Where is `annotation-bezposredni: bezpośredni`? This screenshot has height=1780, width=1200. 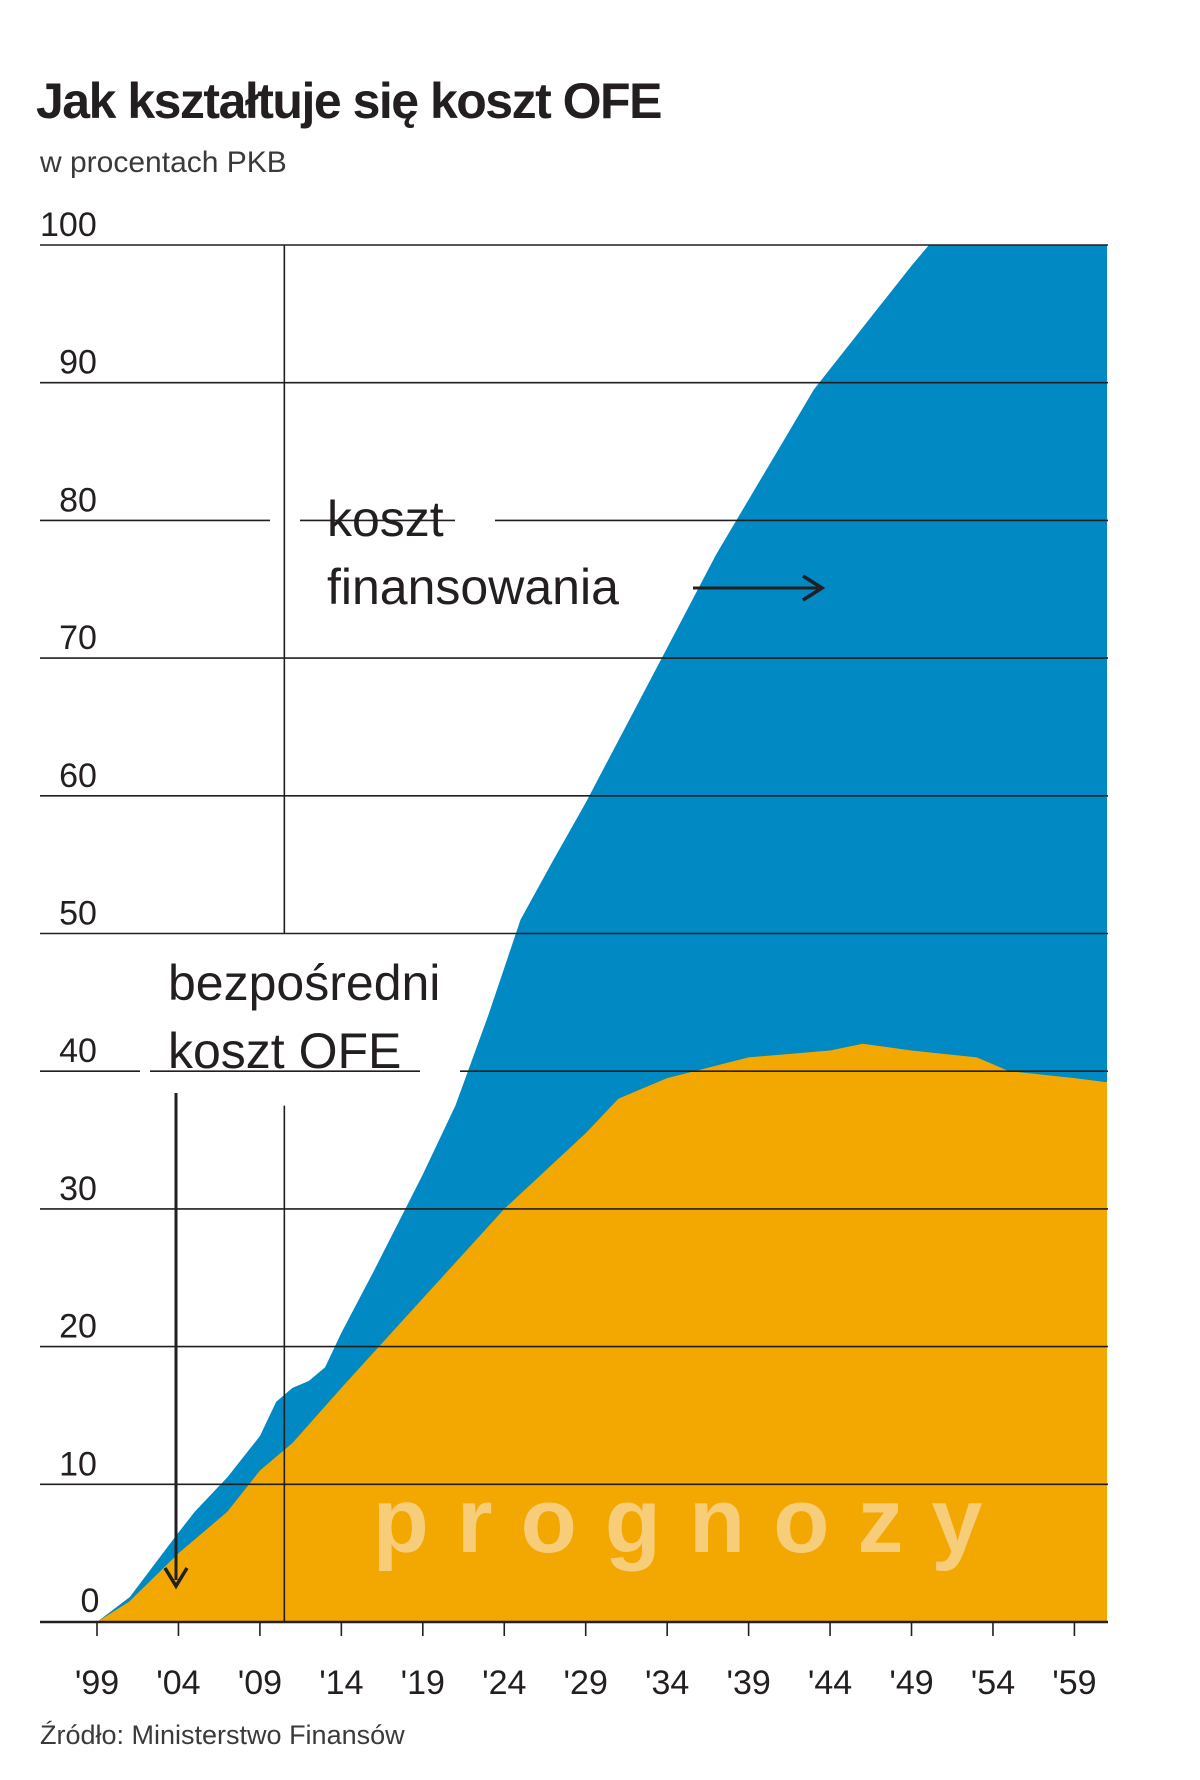 annotation-bezposredni: bezpośredni is located at coordinates (304, 983).